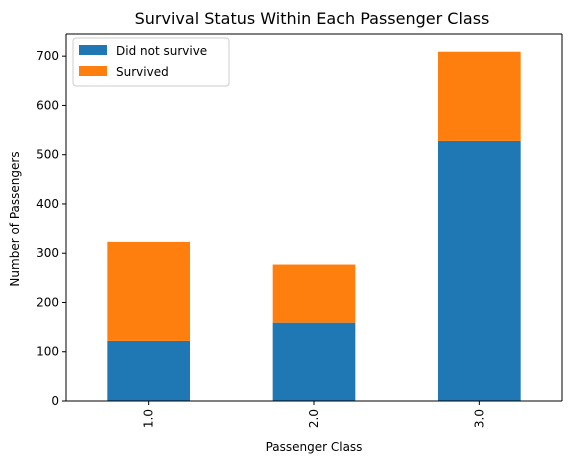 The image size is (571, 463). Describe the element at coordinates (47, 253) in the screenshot. I see `y-tick-label: 300` at that location.